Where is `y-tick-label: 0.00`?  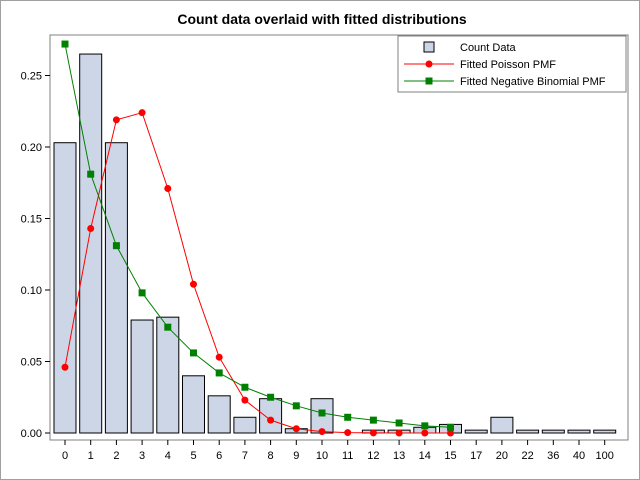 y-tick-label: 0.00 is located at coordinates (31, 434).